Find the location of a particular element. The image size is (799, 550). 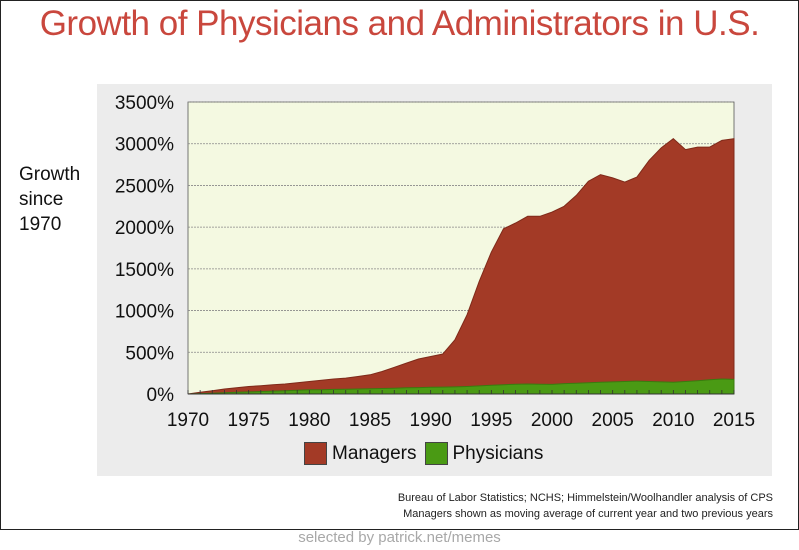

x-tick-label: 1995 is located at coordinates (491, 420).